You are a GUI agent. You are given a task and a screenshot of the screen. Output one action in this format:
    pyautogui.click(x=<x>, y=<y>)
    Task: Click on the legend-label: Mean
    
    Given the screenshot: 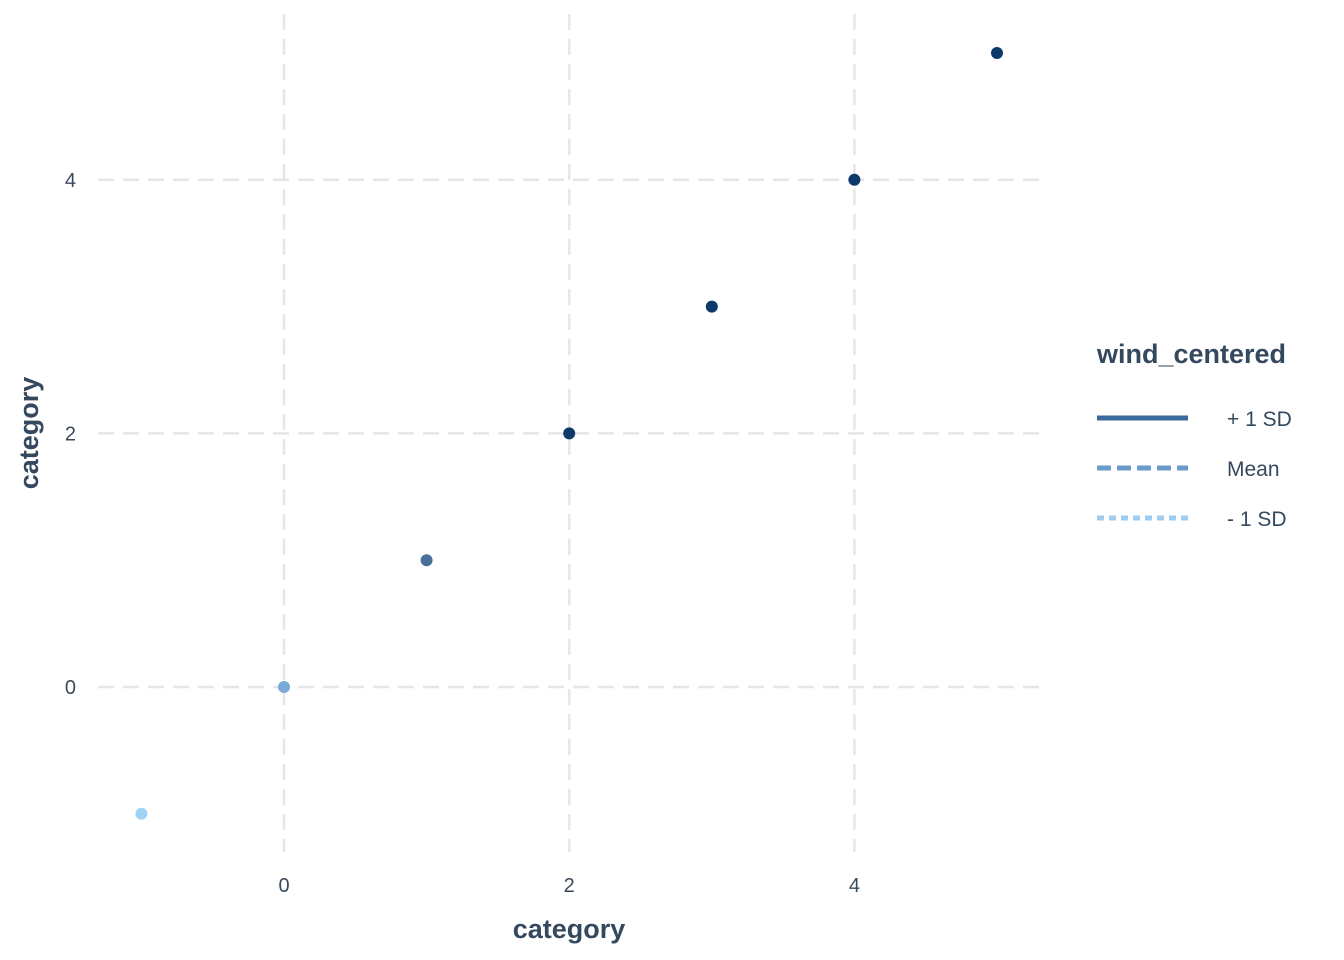 What is the action you would take?
    pyautogui.click(x=1253, y=469)
    